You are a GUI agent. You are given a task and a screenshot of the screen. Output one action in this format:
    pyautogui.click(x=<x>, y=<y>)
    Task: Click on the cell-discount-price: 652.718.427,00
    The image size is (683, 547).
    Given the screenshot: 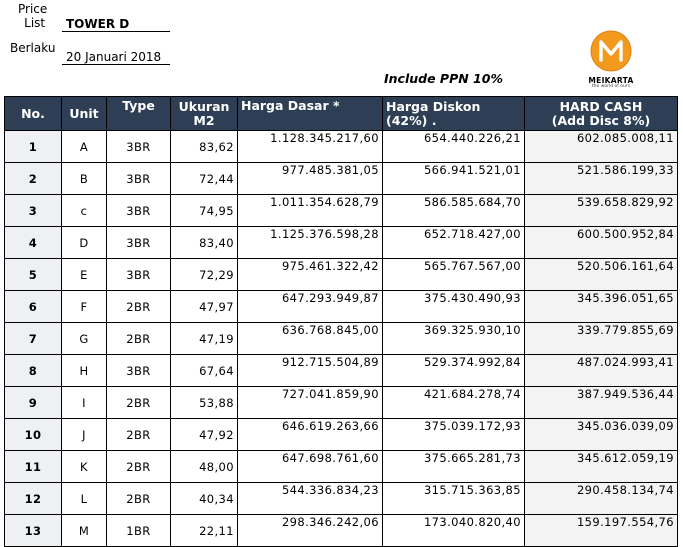 What is the action you would take?
    pyautogui.click(x=453, y=242)
    